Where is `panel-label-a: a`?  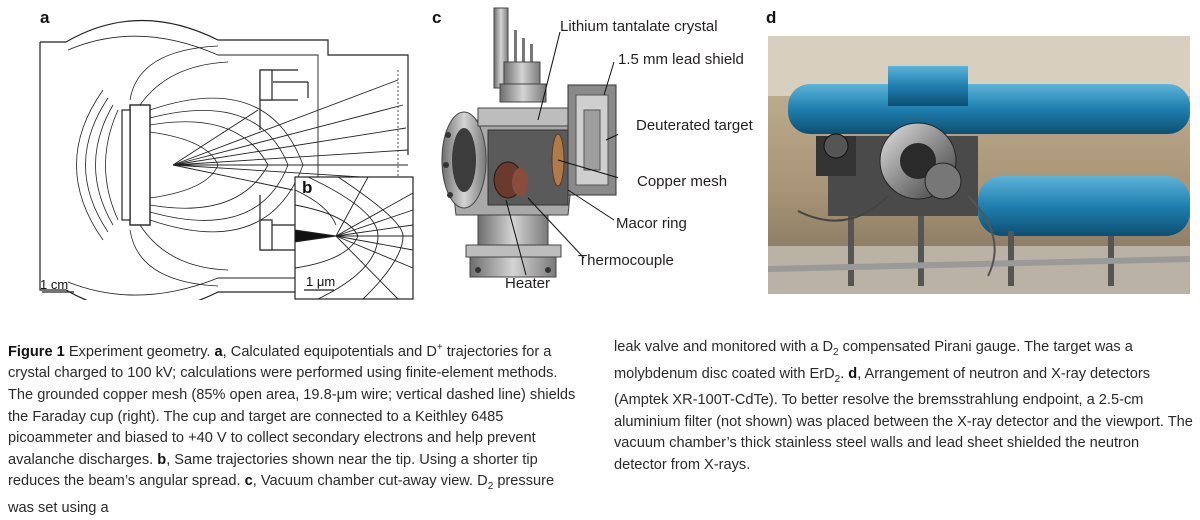
panel-label-a: a is located at coordinates (45, 17).